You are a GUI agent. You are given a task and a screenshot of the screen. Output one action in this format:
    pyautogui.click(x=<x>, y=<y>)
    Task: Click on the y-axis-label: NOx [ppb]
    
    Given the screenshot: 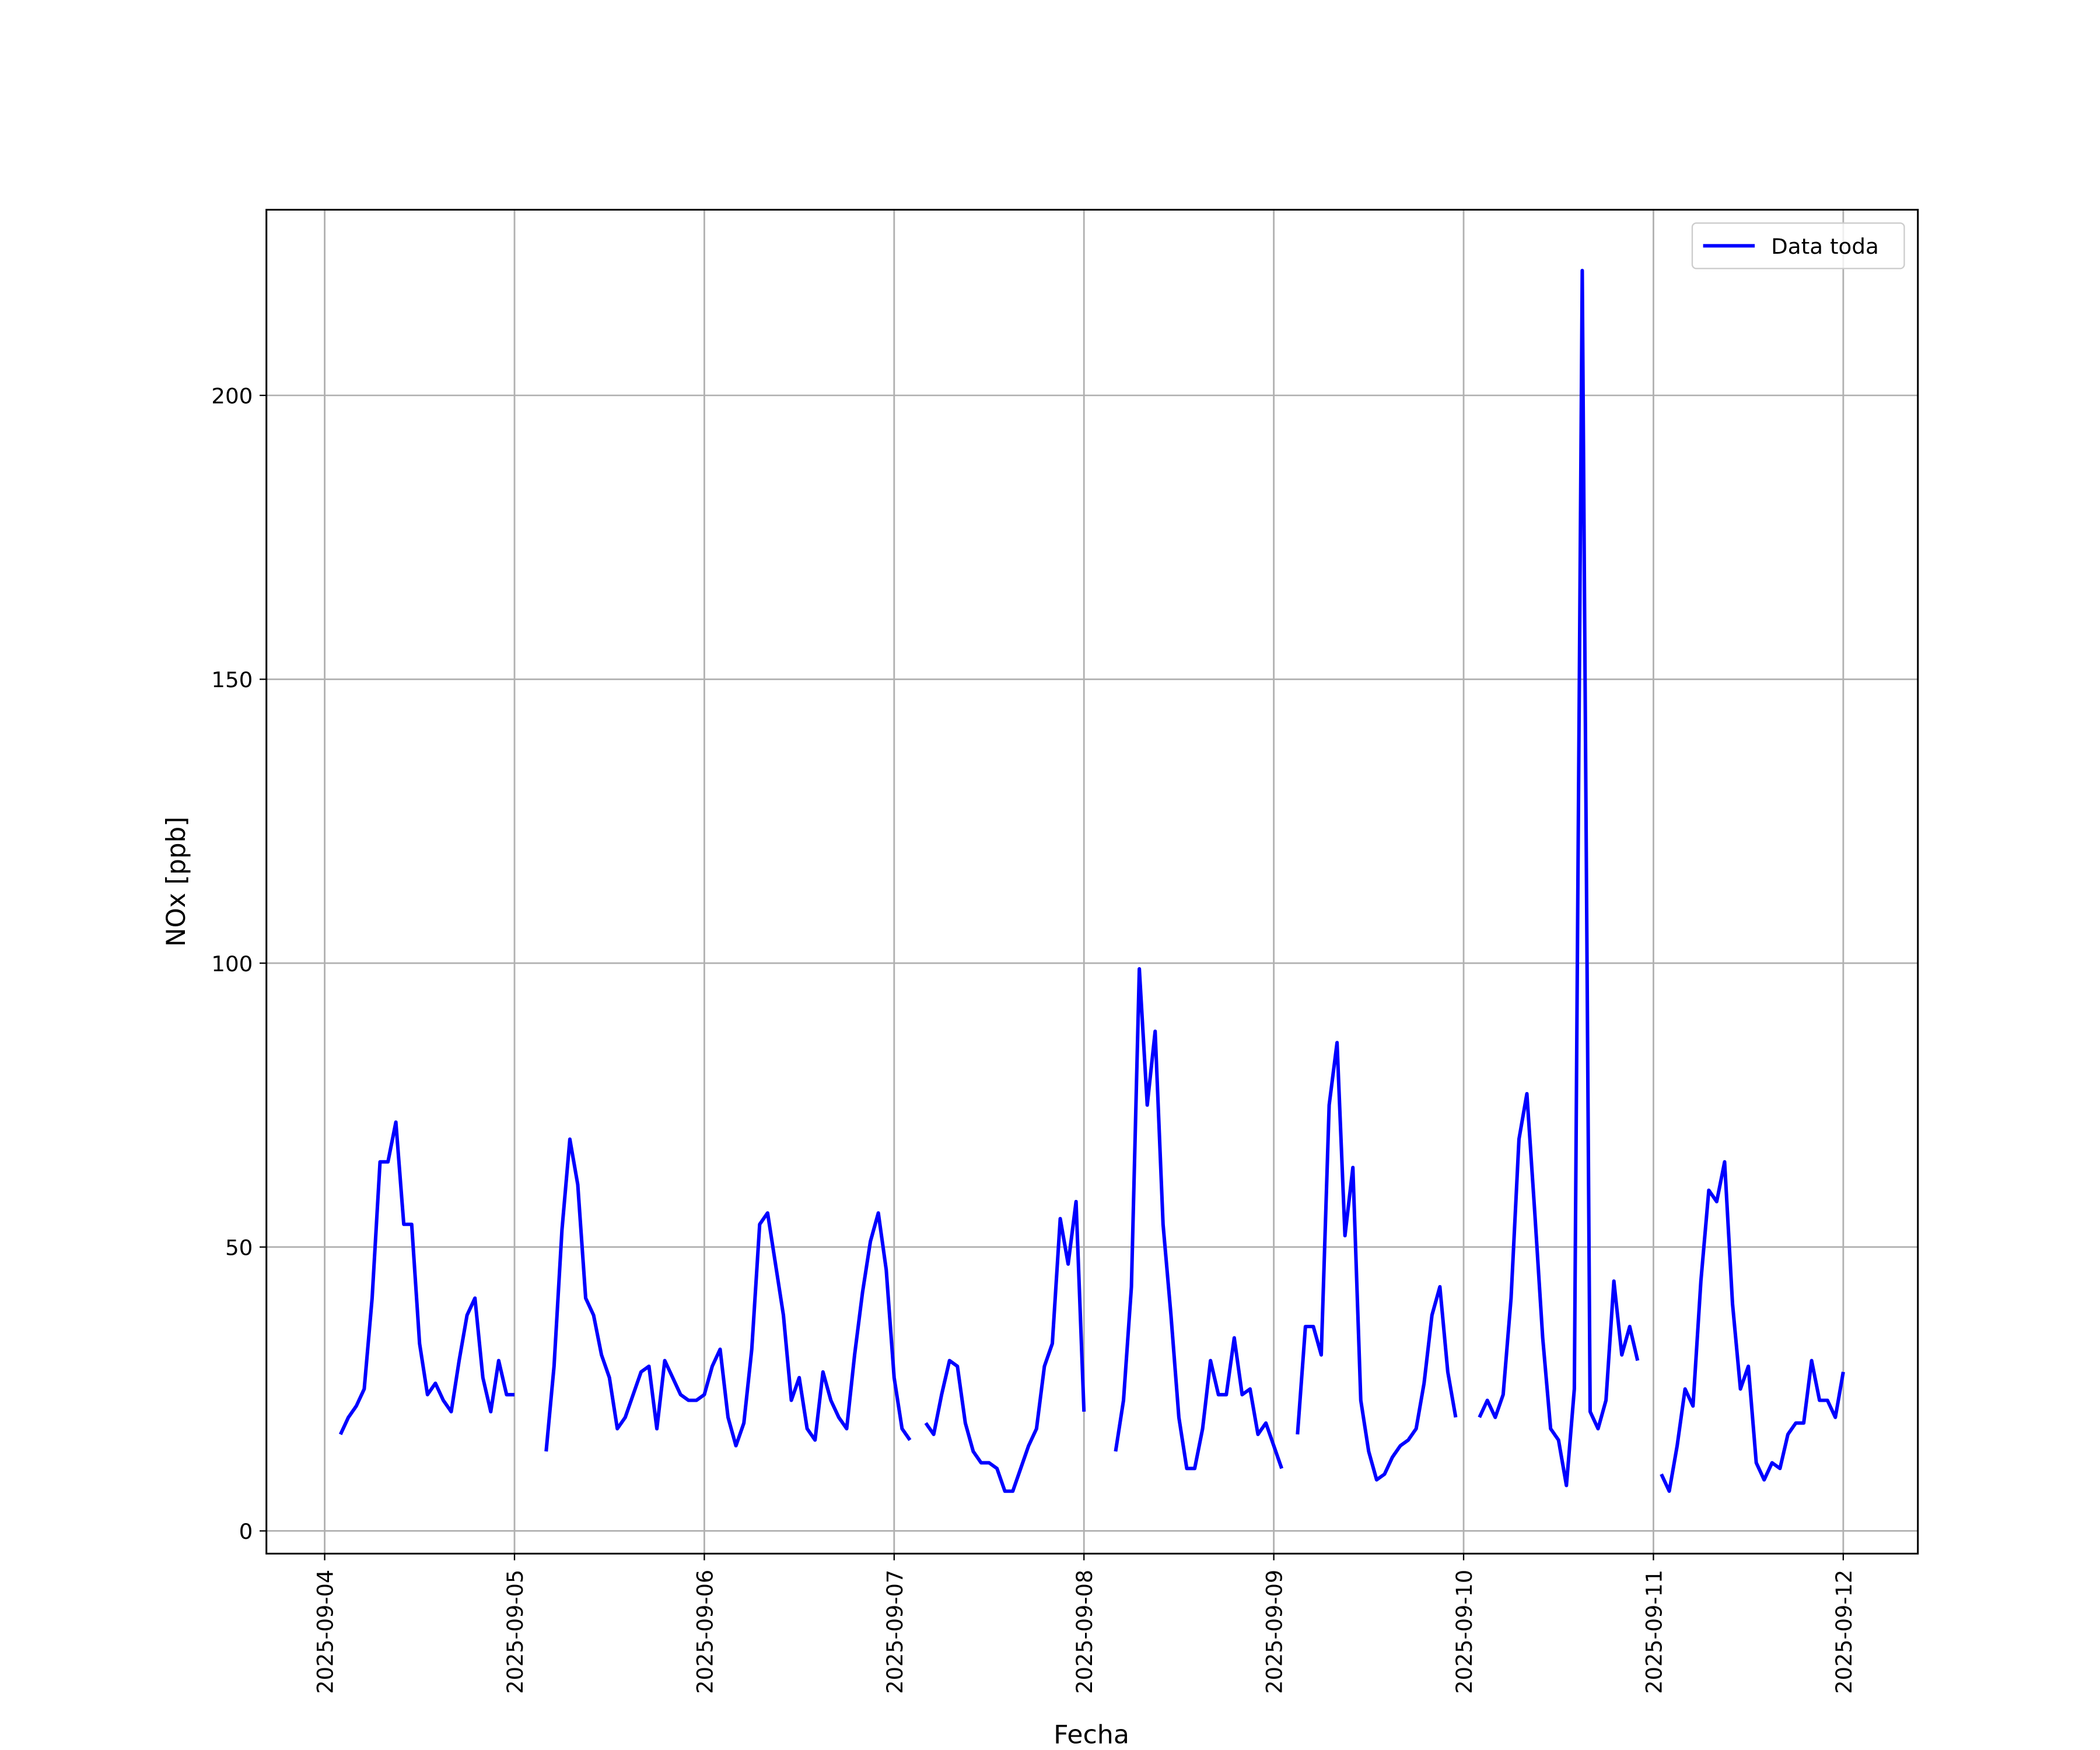 What is the action you would take?
    pyautogui.click(x=176, y=882)
    